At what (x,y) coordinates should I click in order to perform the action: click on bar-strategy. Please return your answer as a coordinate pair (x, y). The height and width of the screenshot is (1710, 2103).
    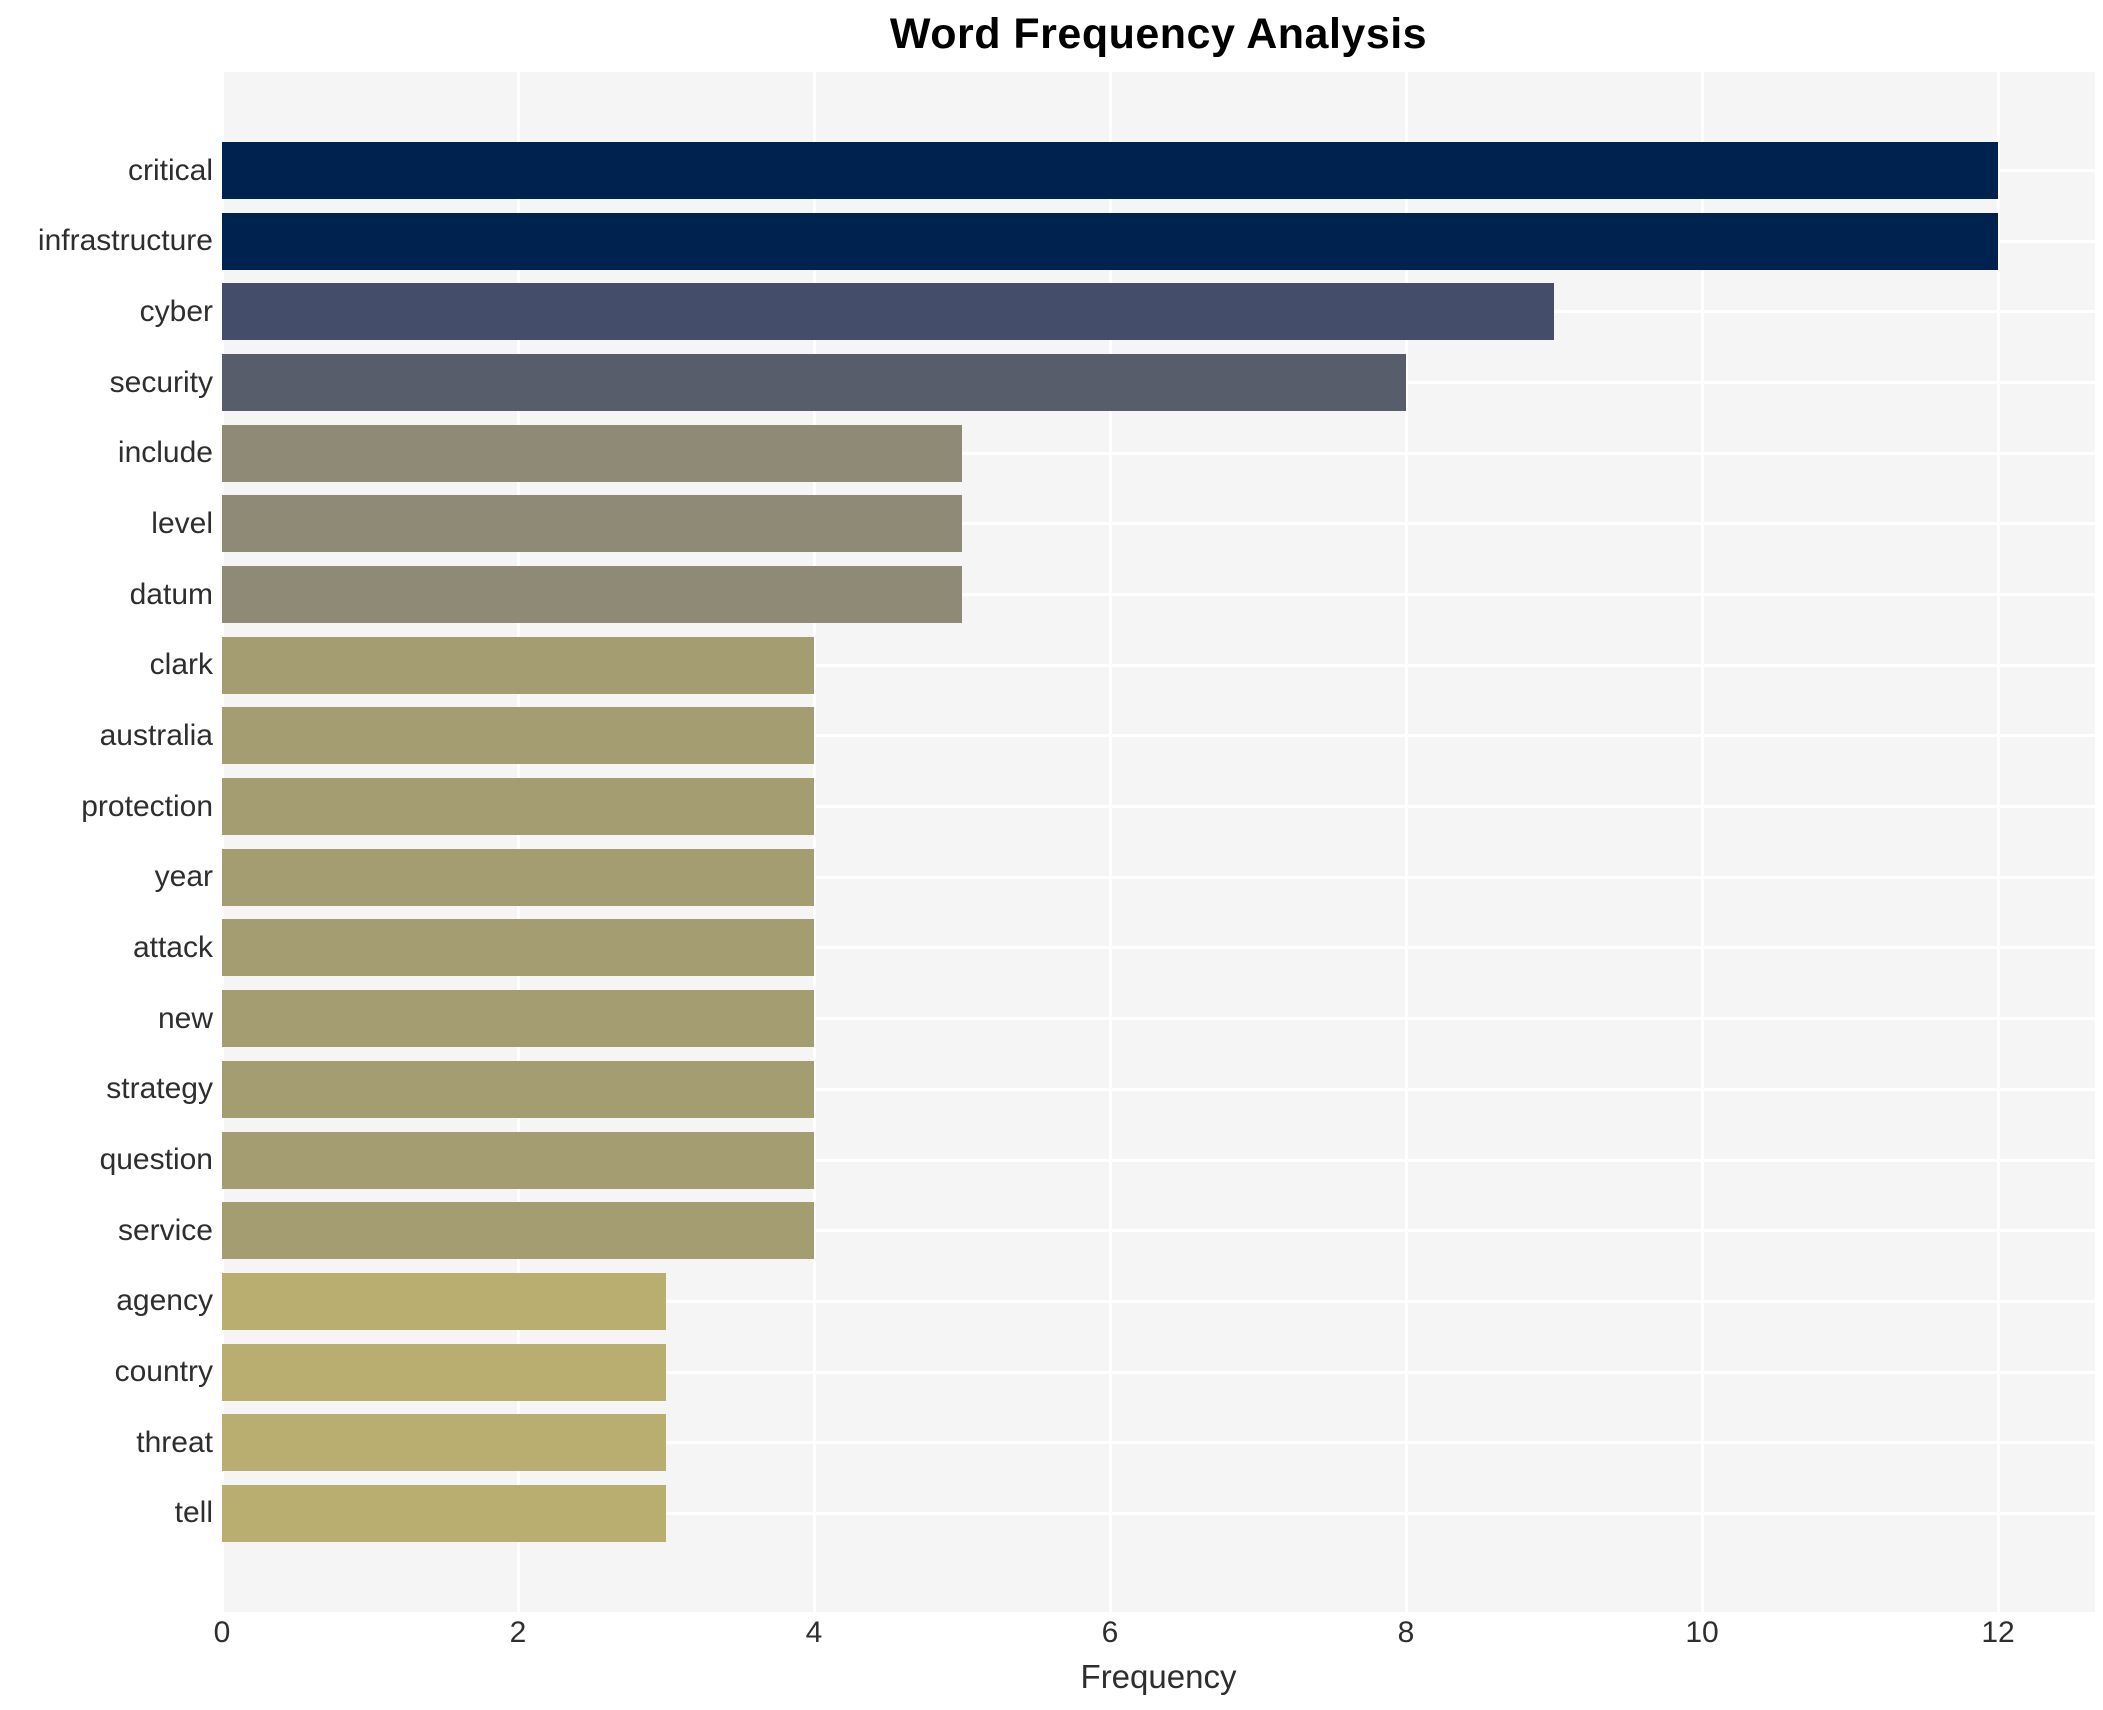
    Looking at the image, I should click on (518, 1089).